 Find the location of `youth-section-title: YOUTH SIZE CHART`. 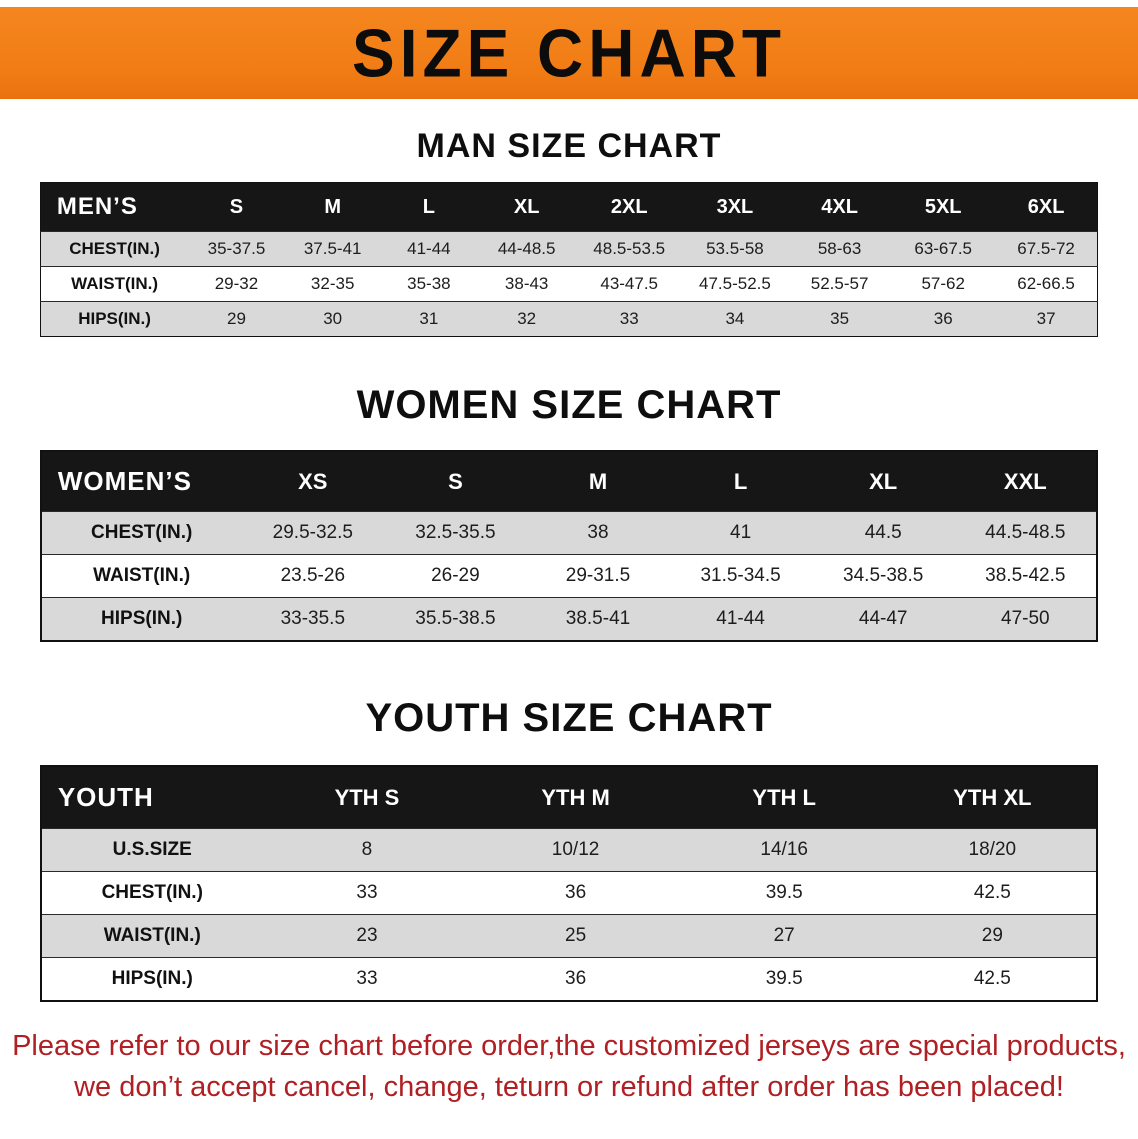

youth-section-title: YOUTH SIZE CHART is located at coordinates (569, 718).